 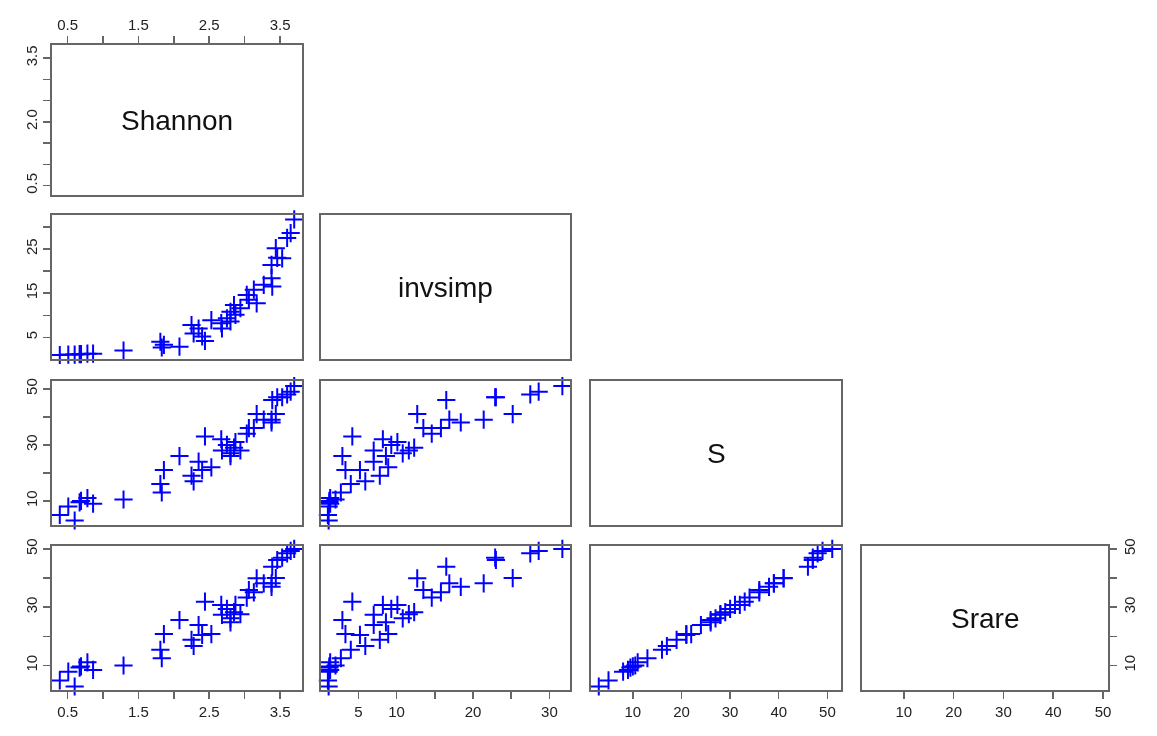 What do you see at coordinates (31, 291) in the screenshot?
I see `y-tick-label: 15` at bounding box center [31, 291].